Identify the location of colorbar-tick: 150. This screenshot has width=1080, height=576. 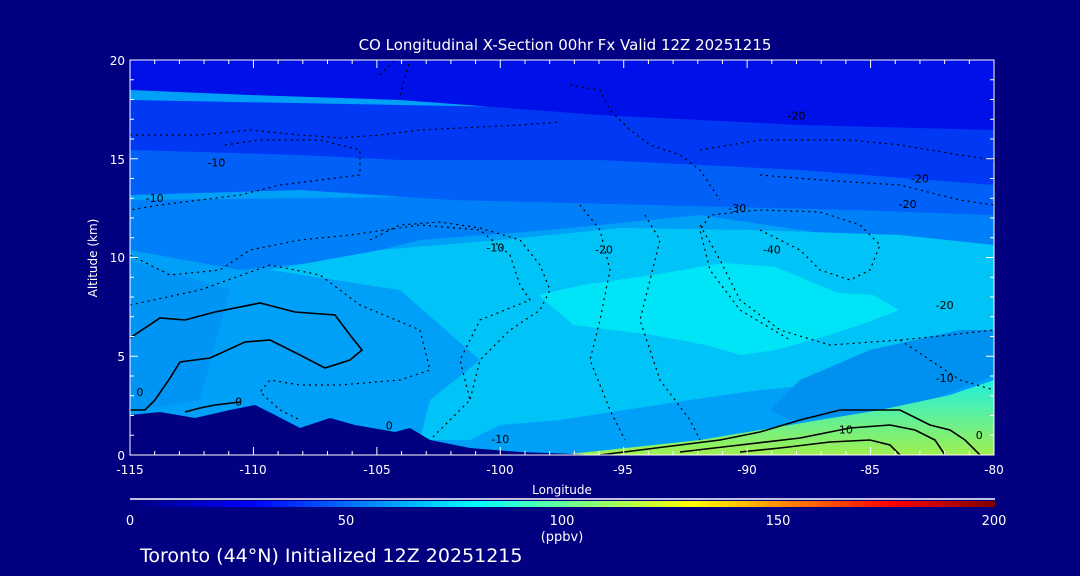
(778, 521).